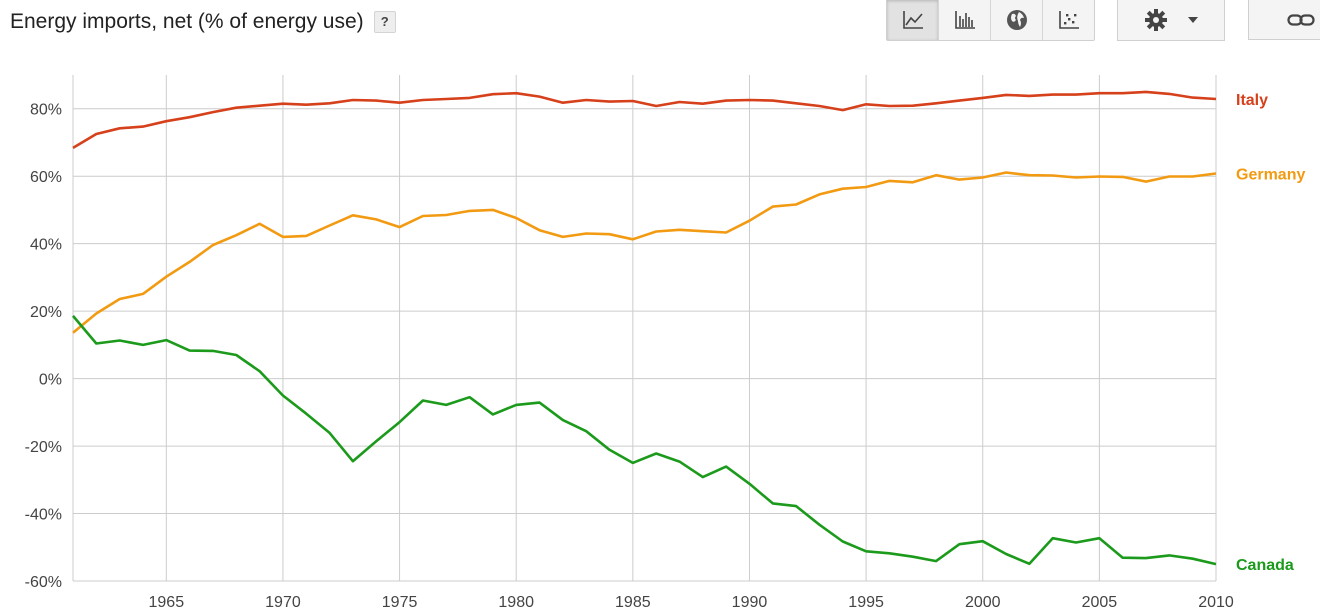  Describe the element at coordinates (43, 582) in the screenshot. I see `y-tick-label: -60%` at that location.